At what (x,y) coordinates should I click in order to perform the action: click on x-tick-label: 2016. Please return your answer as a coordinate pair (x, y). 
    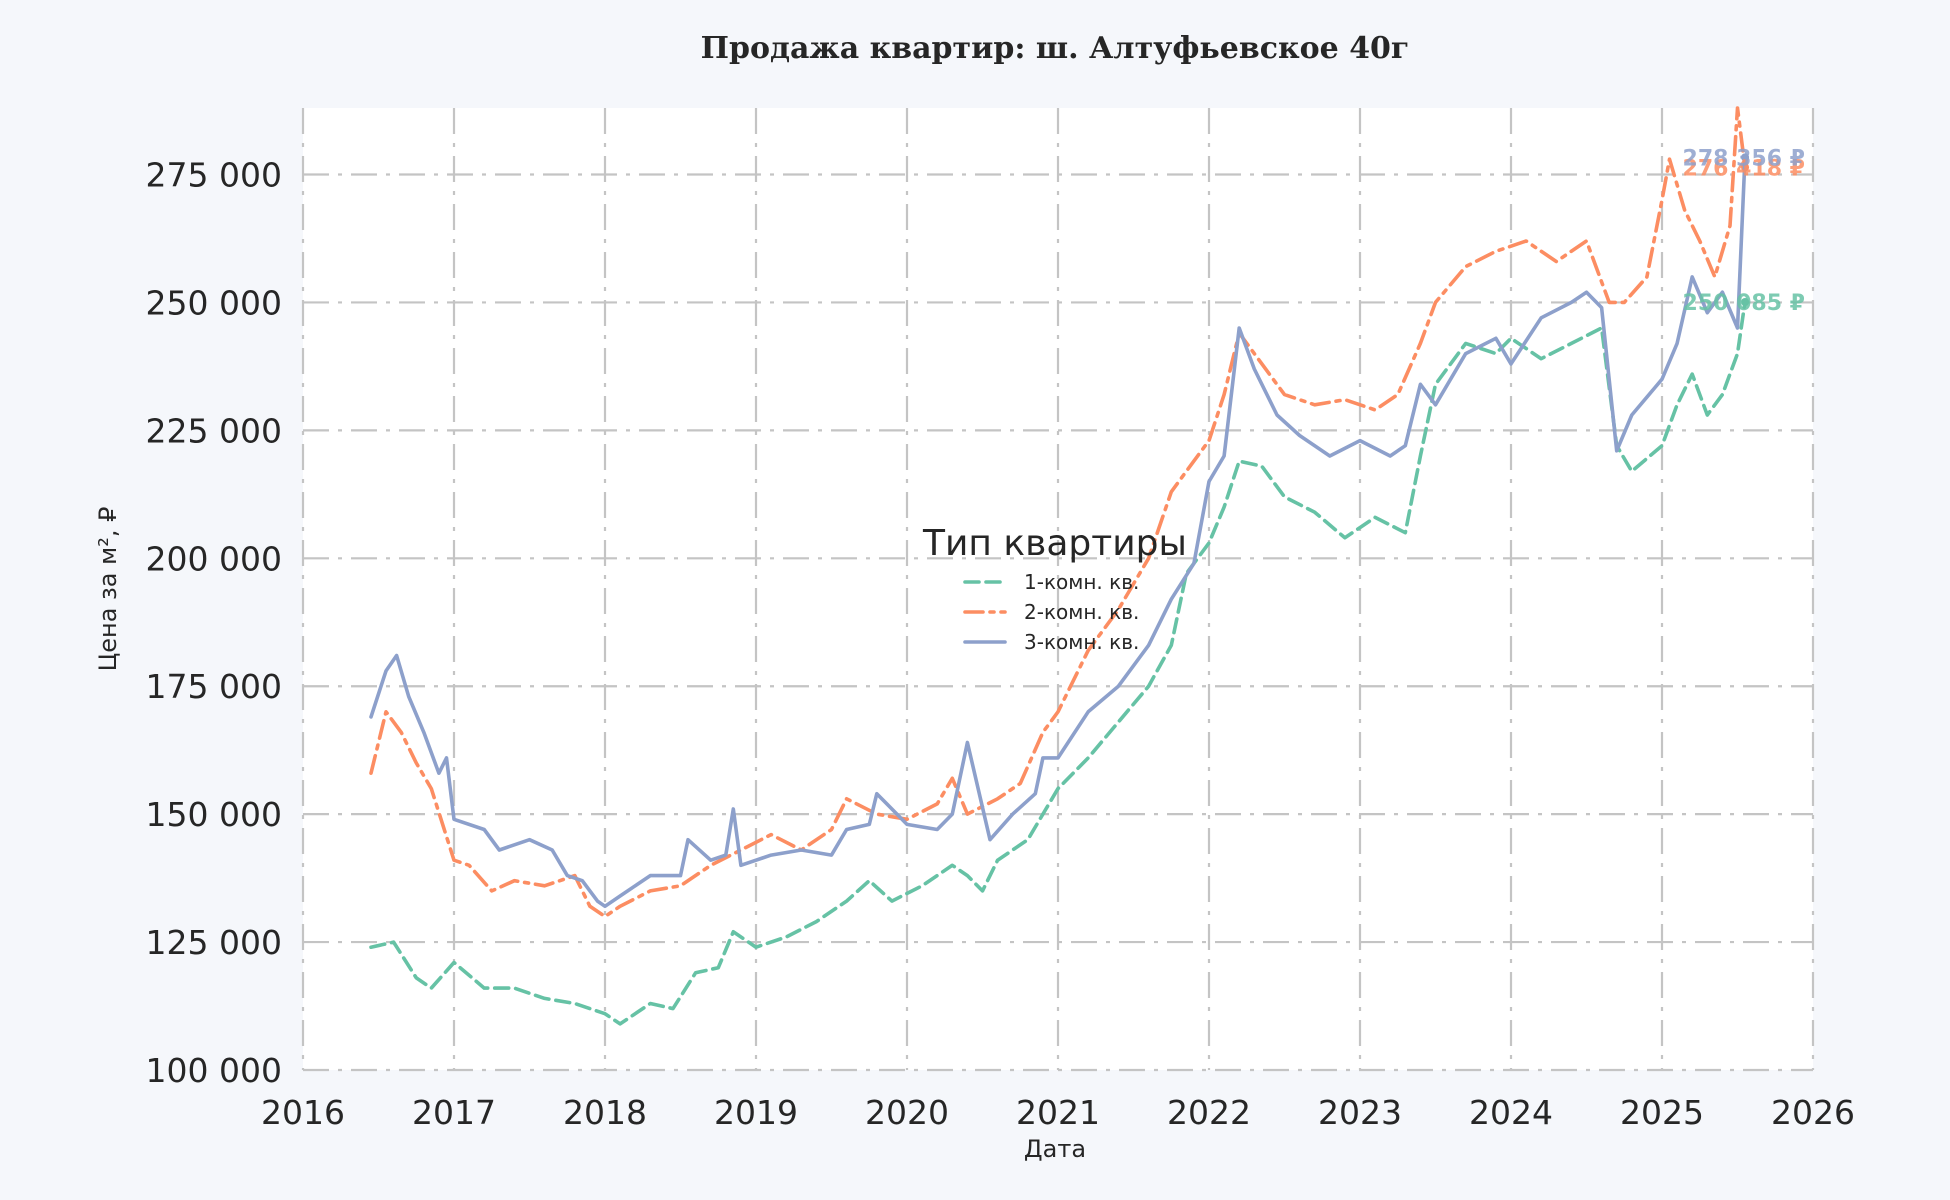
    Looking at the image, I should click on (303, 1112).